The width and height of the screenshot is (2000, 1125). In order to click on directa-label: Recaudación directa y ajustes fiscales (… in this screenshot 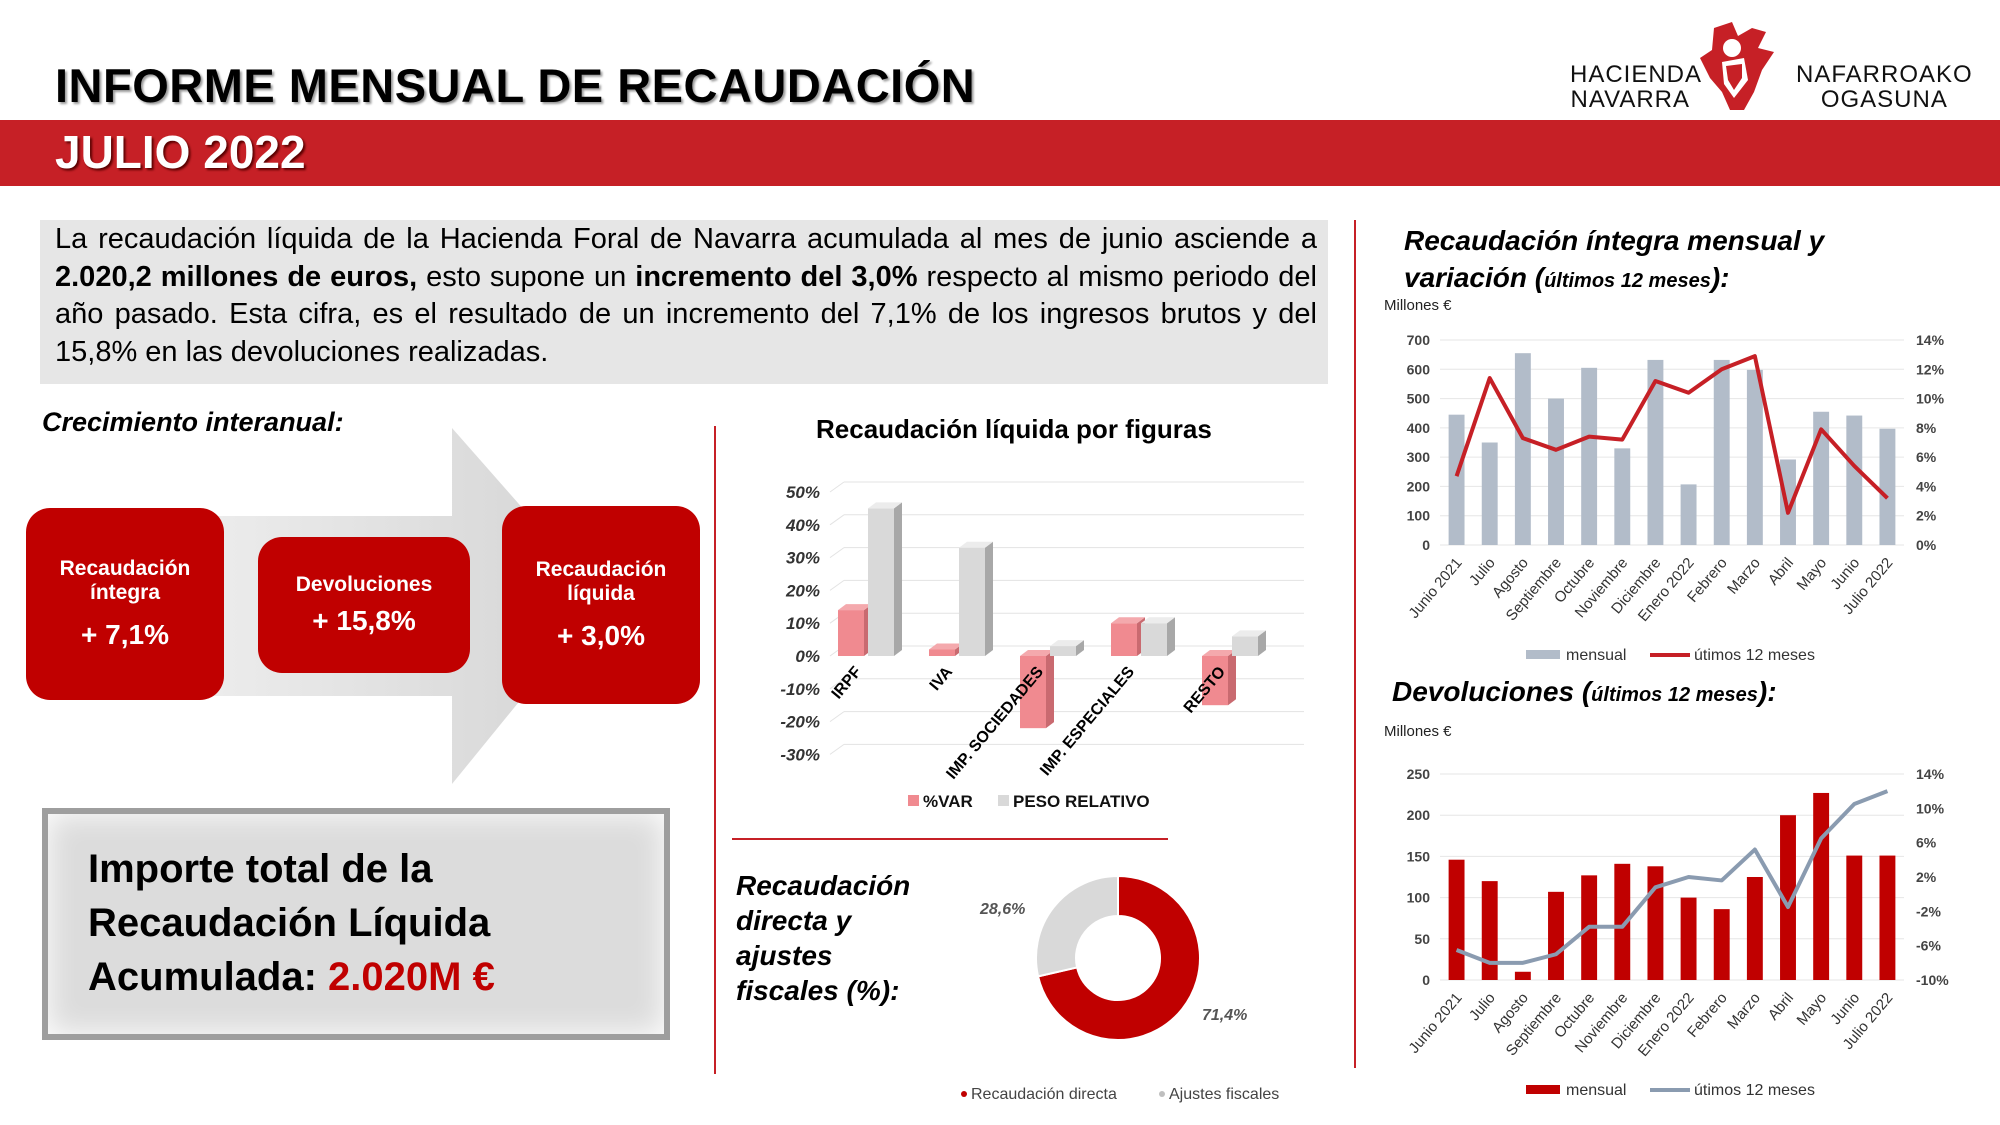, I will do `click(823, 938)`.